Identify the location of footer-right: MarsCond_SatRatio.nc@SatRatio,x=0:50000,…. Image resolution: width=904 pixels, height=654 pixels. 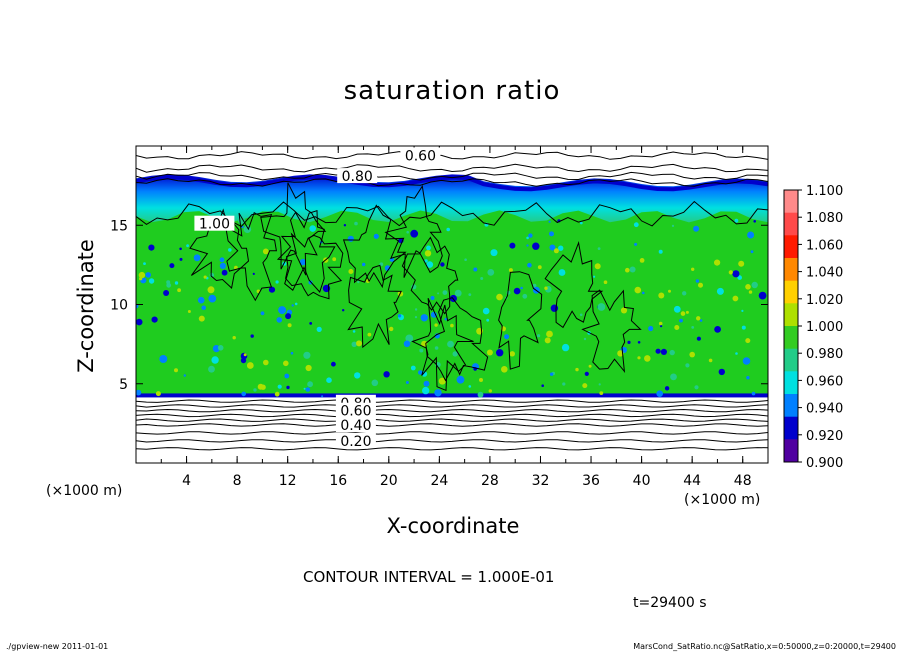
(764, 646).